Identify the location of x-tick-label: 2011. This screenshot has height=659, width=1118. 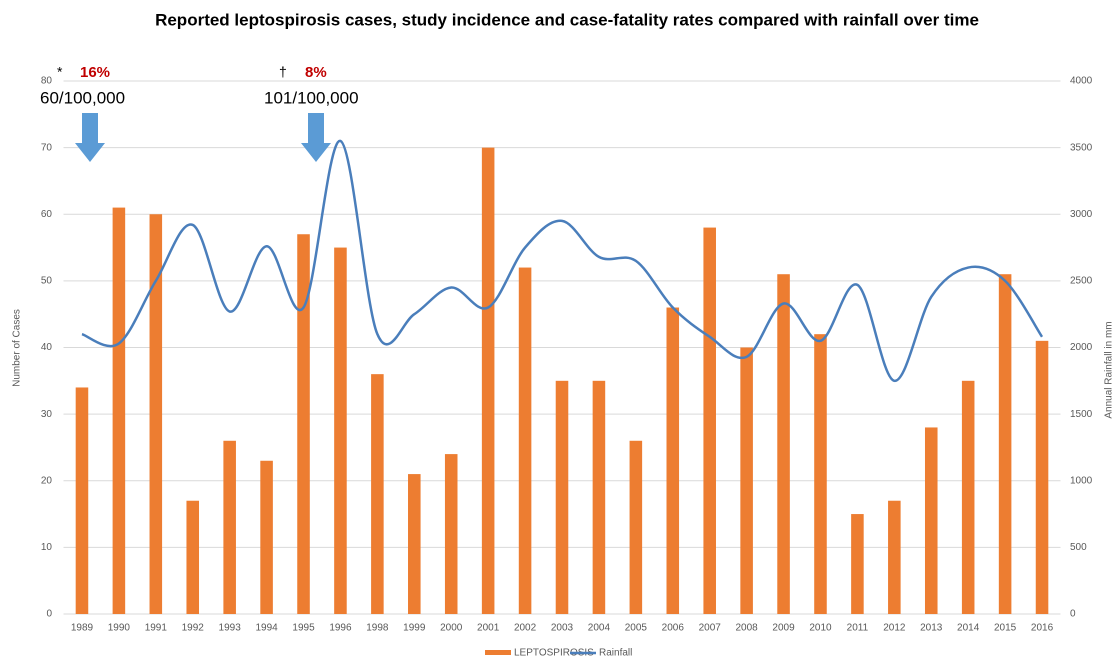
(858, 628).